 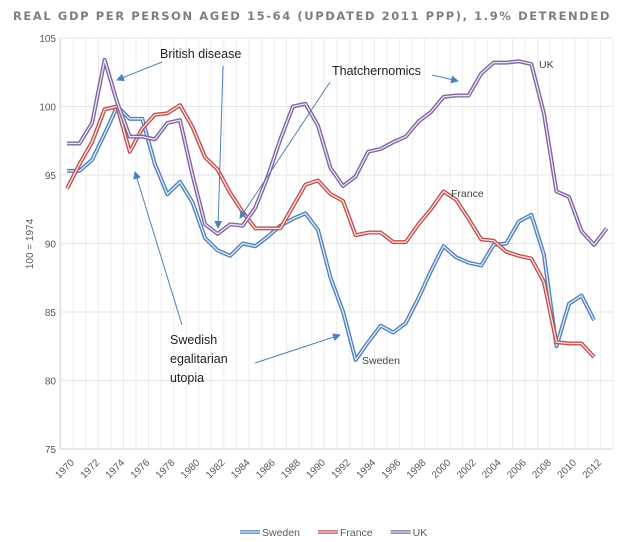 I want to click on x-tick-label: 1978, so click(x=166, y=469).